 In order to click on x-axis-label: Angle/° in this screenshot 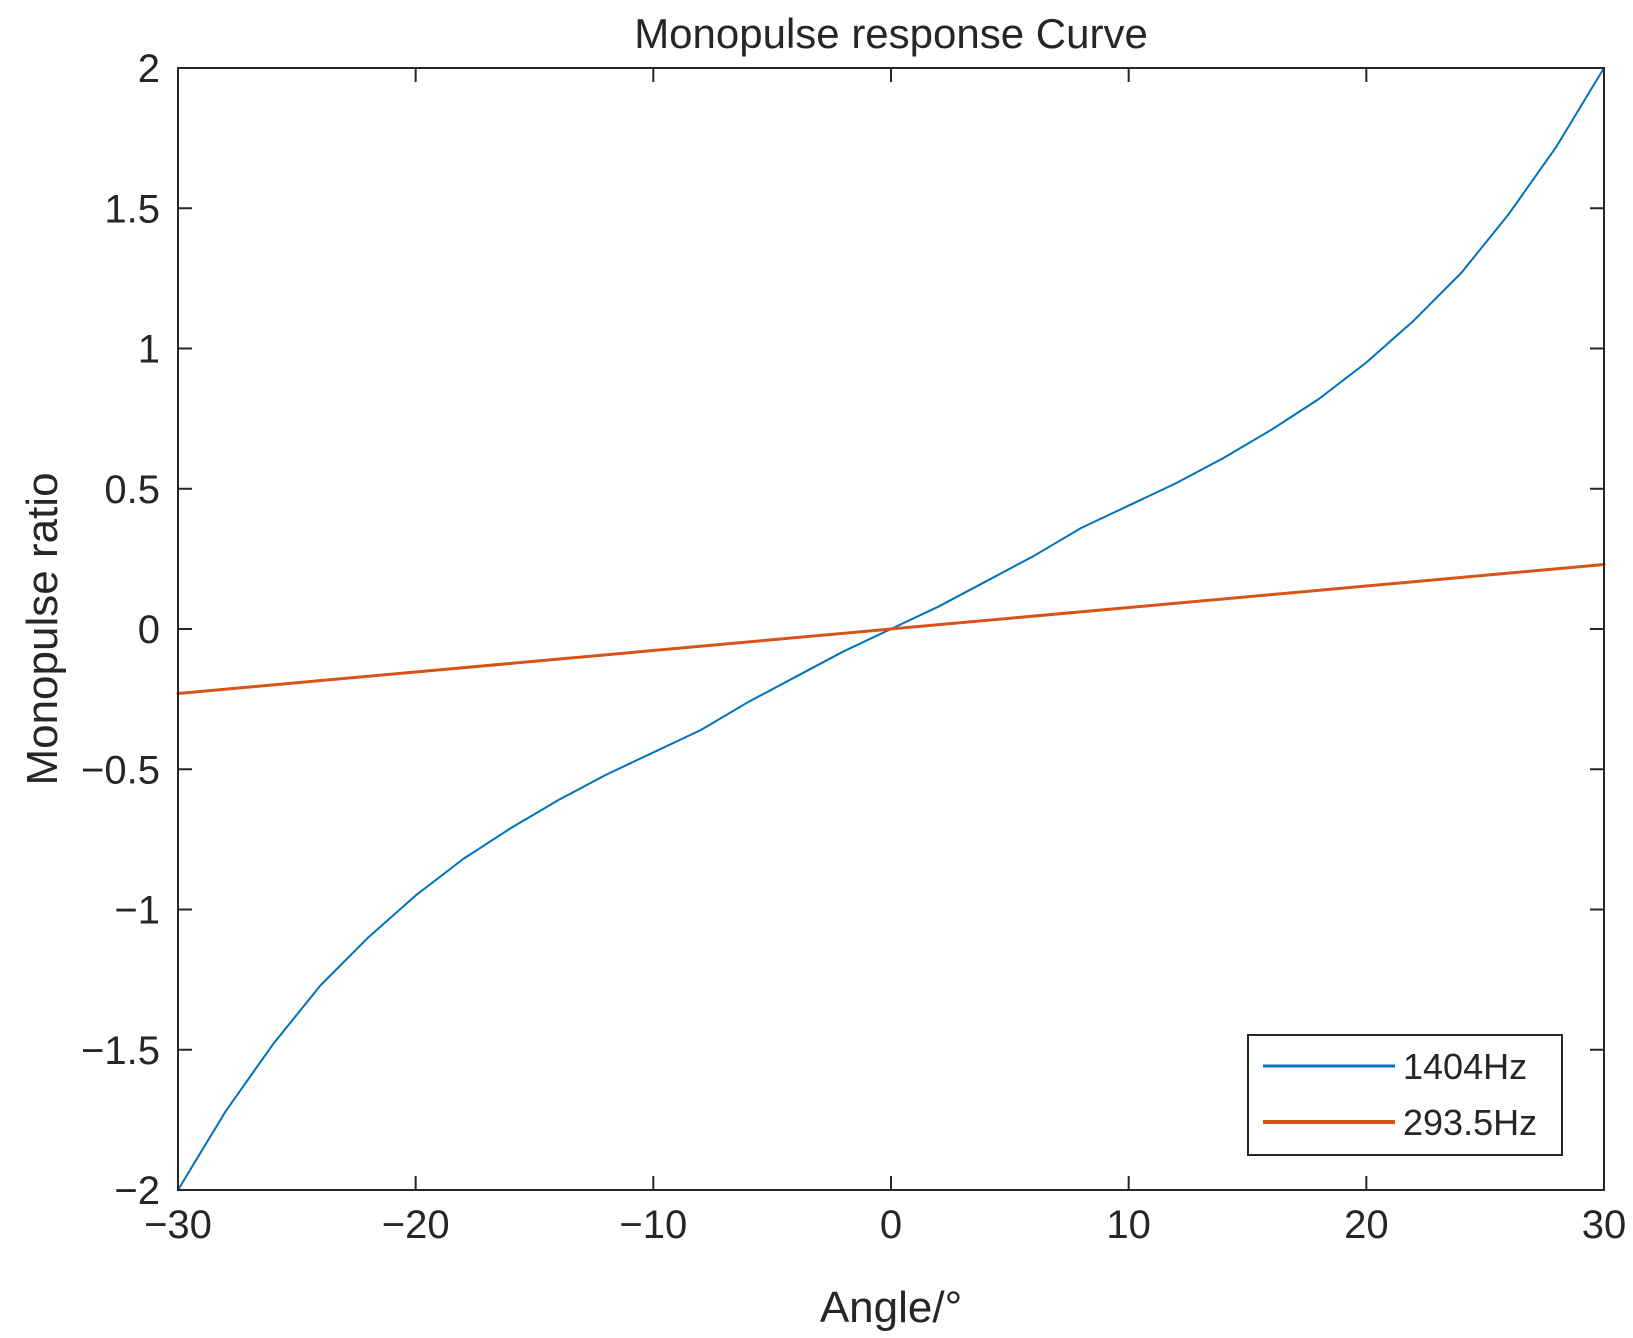, I will do `click(891, 1307)`.